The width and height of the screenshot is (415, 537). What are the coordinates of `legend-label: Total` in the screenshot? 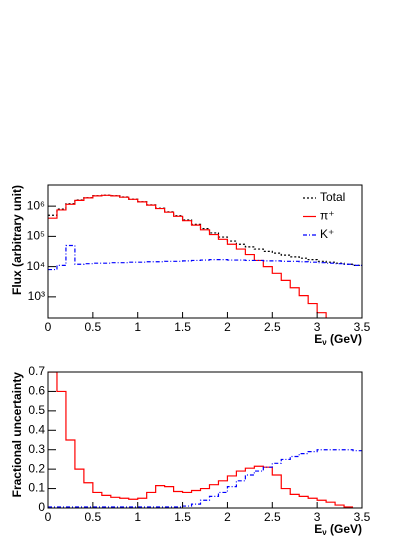 It's located at (332, 197).